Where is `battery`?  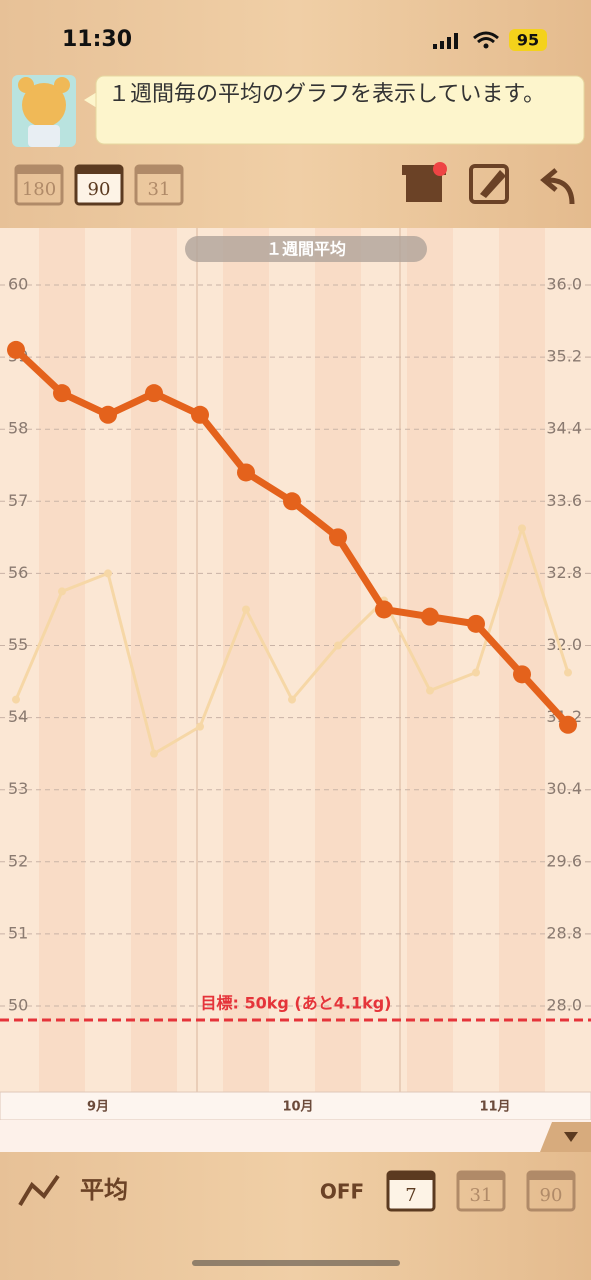 battery is located at coordinates (528, 40).